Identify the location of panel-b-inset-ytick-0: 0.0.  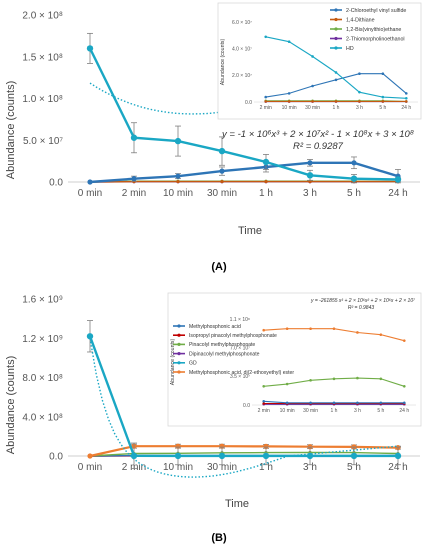
(246, 406).